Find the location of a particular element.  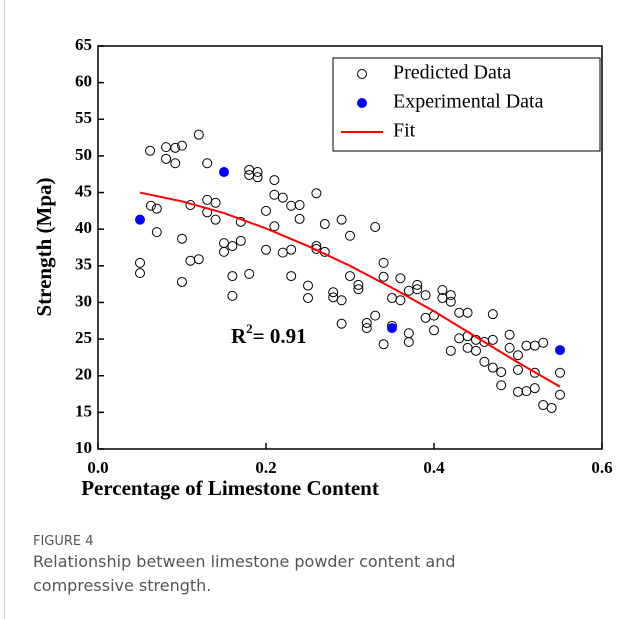

legend-label: Experimental Data is located at coordinates (468, 102).